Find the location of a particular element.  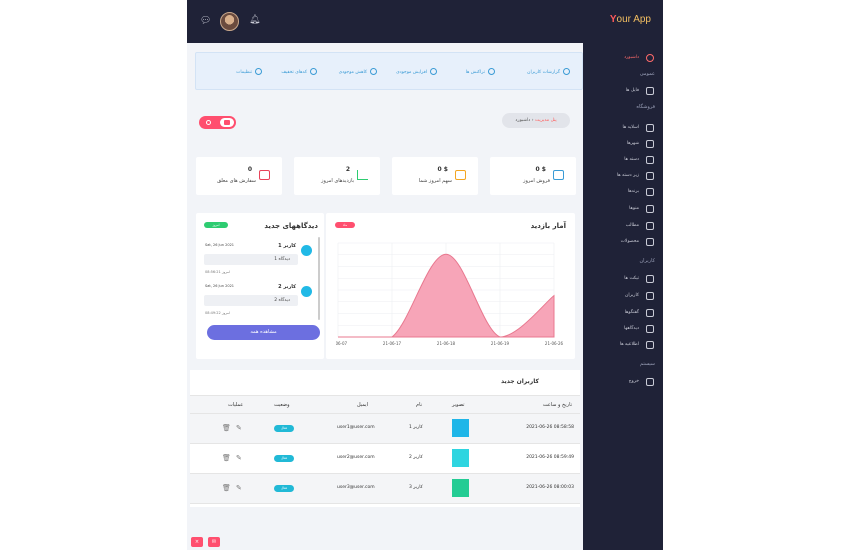

sidebar-heading-general: عمومی is located at coordinates (647, 74).